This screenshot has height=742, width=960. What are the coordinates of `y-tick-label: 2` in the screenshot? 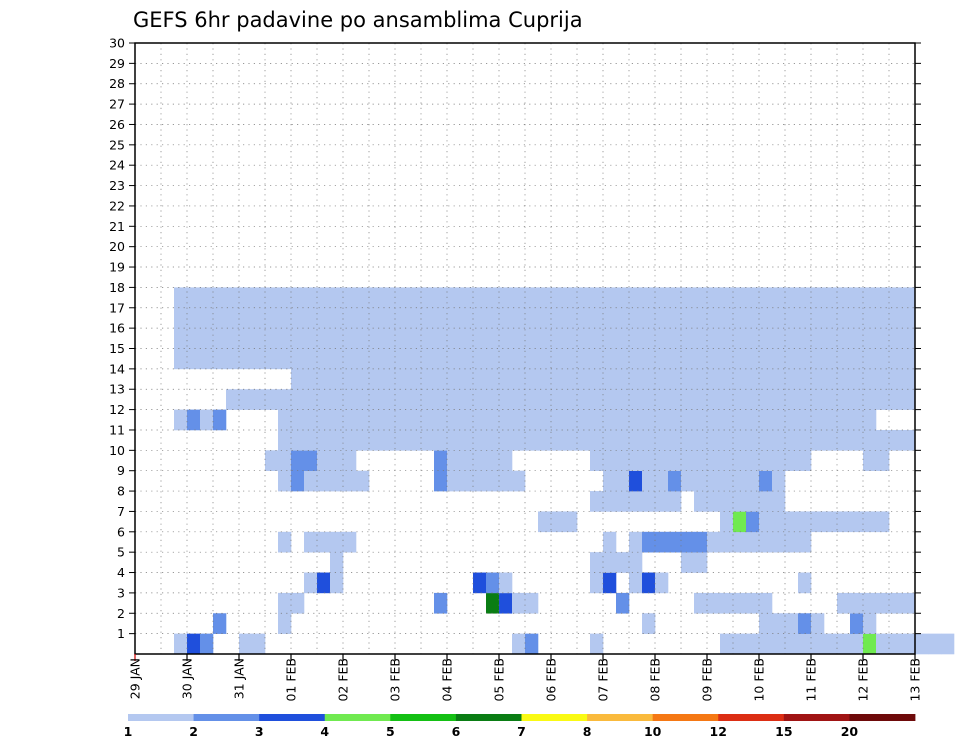 It's located at (121, 613).